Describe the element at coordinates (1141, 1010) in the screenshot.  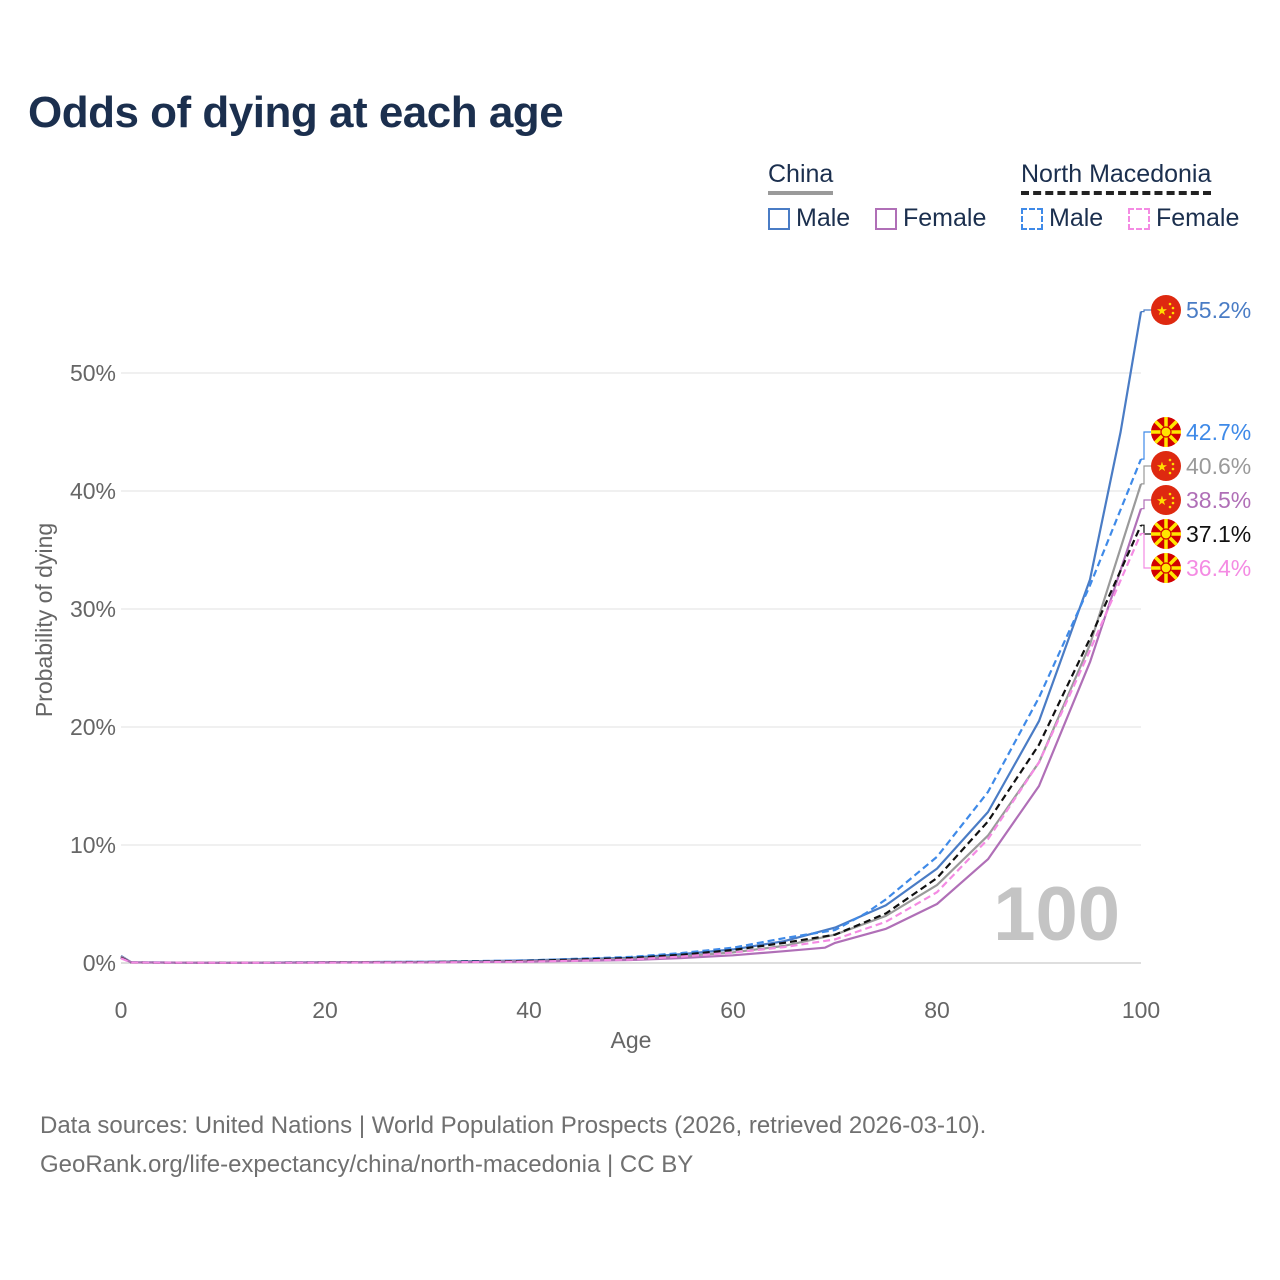
I see `x-tick-label: 100` at that location.